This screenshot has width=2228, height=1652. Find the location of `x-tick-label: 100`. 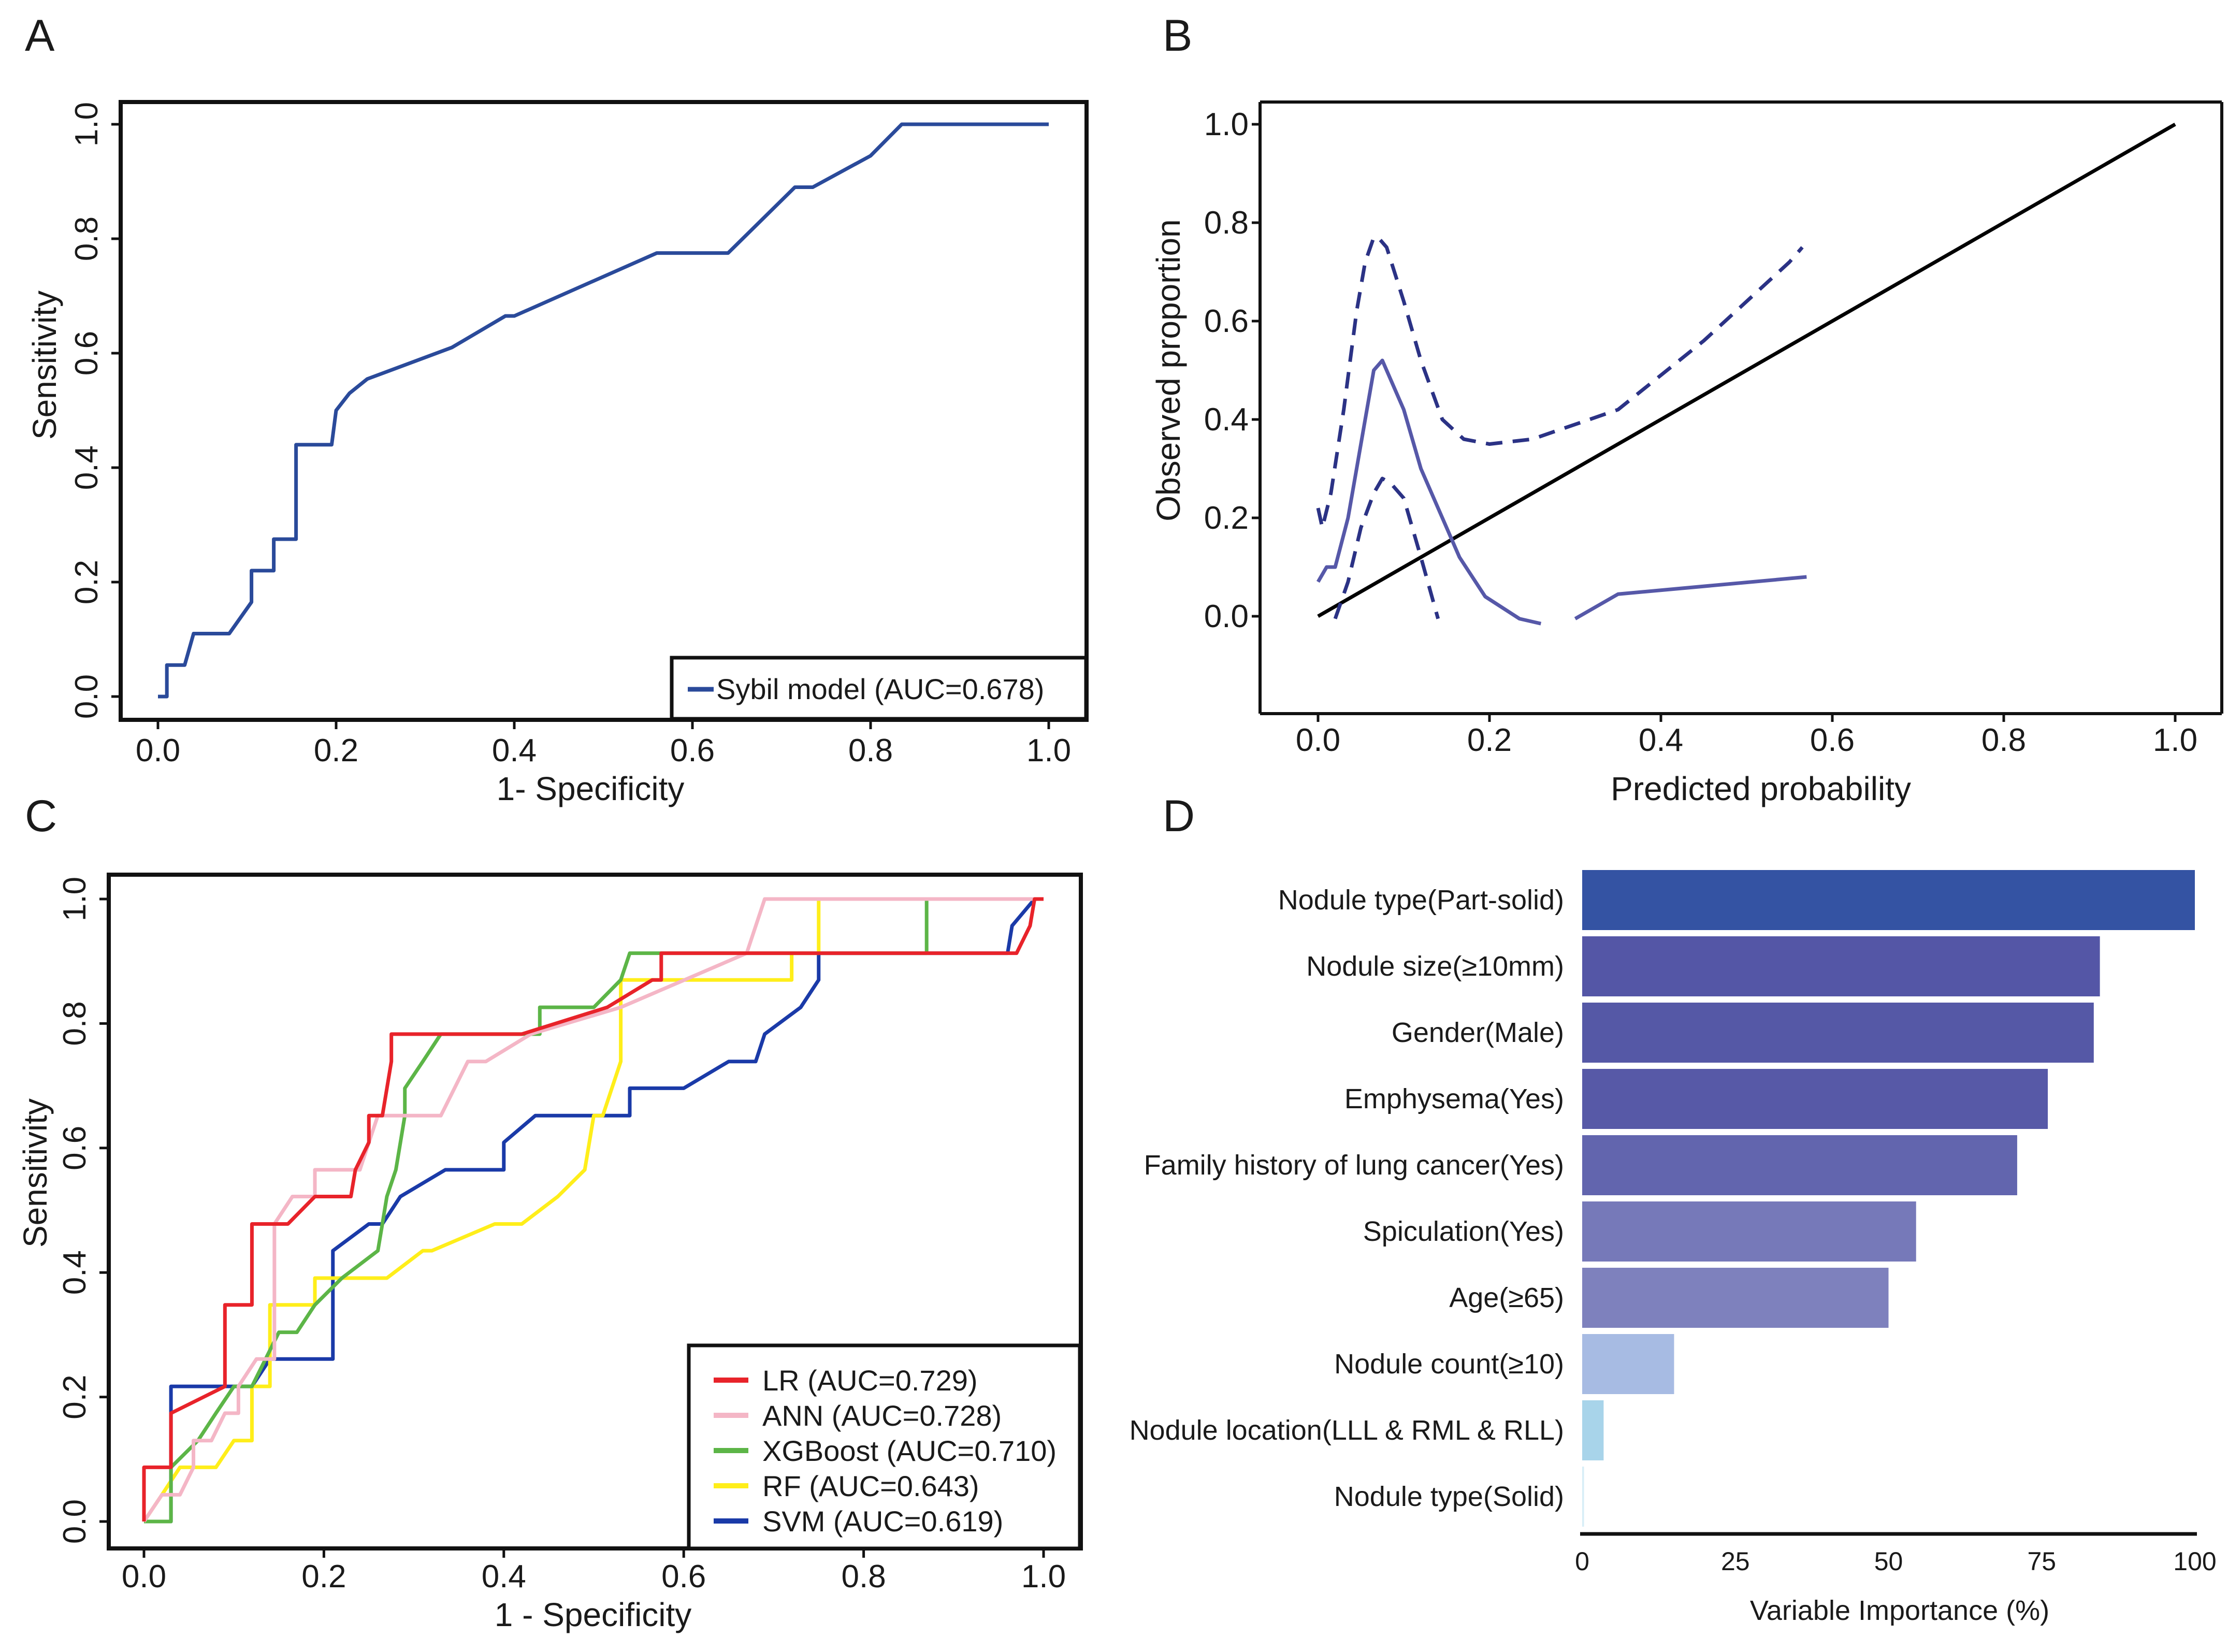

x-tick-label: 100 is located at coordinates (2194, 1562).